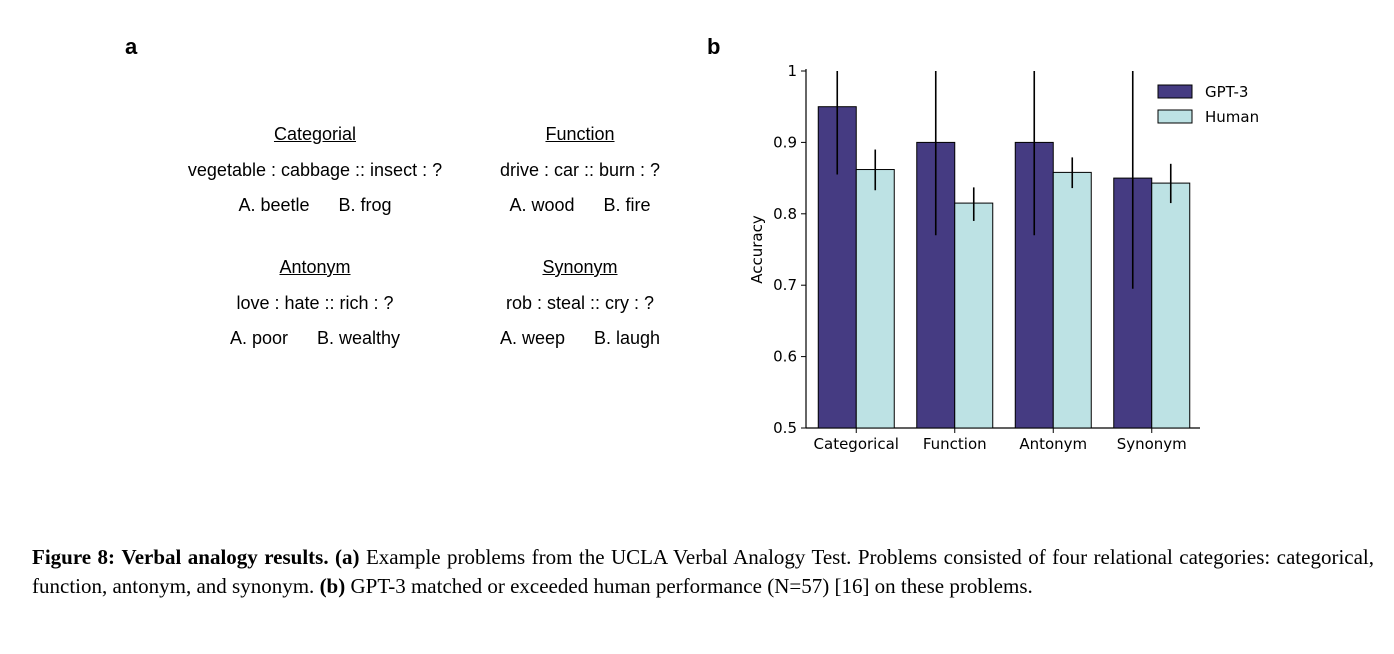  I want to click on y-tick-label: 0.5, so click(785, 428).